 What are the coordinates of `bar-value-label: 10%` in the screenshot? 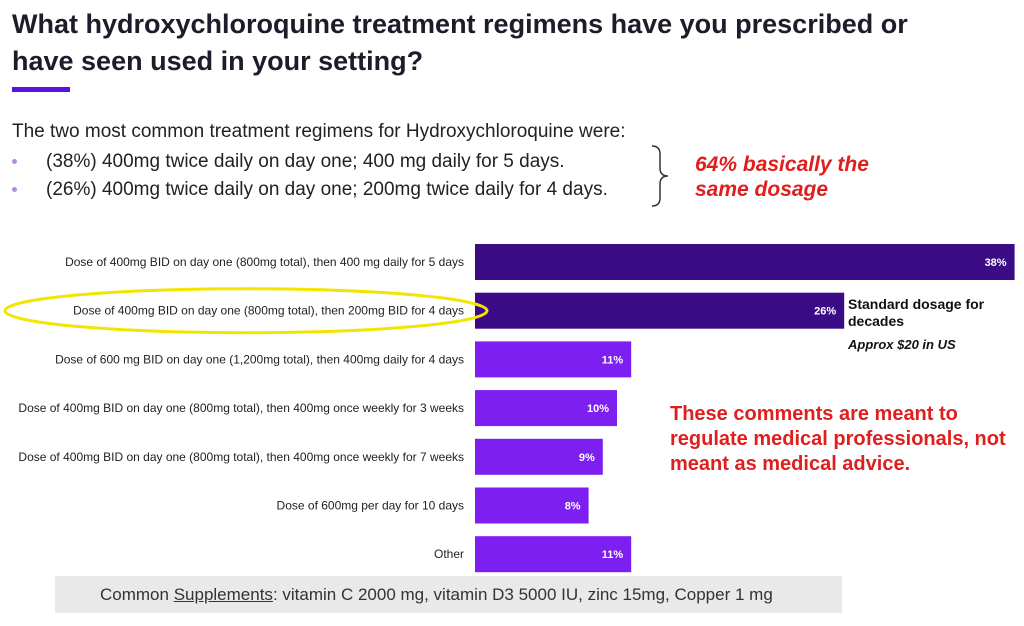 It's located at (598, 409).